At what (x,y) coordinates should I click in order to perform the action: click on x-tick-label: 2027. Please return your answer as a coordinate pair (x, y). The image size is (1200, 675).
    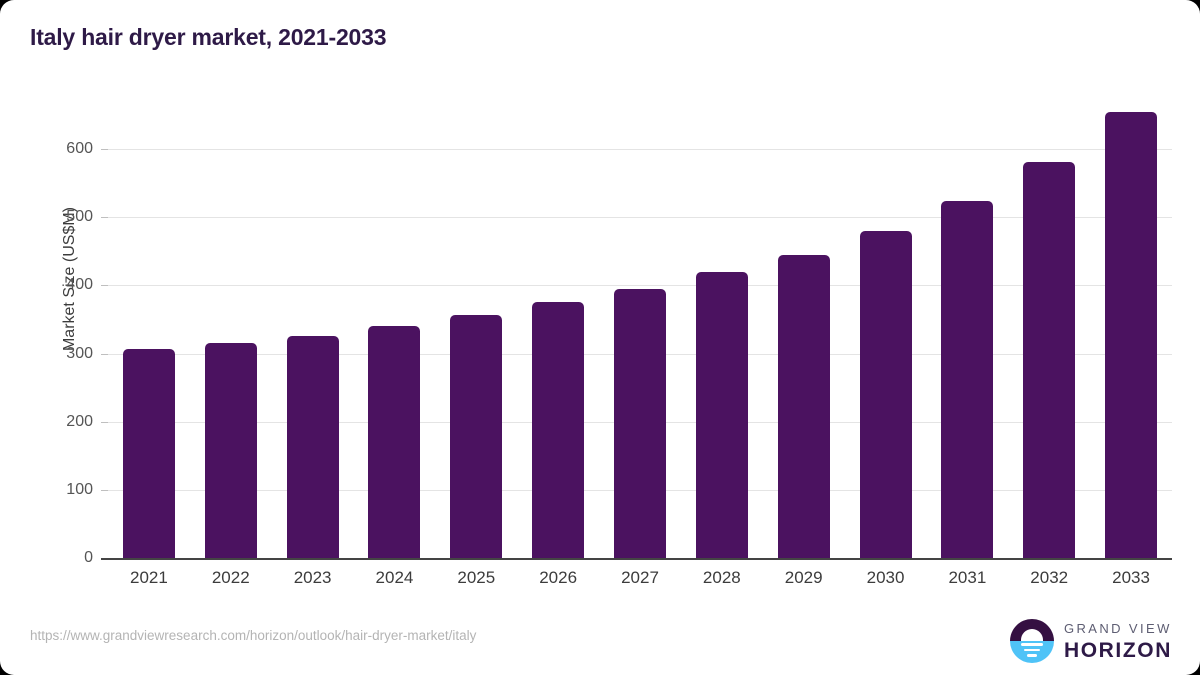
    Looking at the image, I should click on (640, 577).